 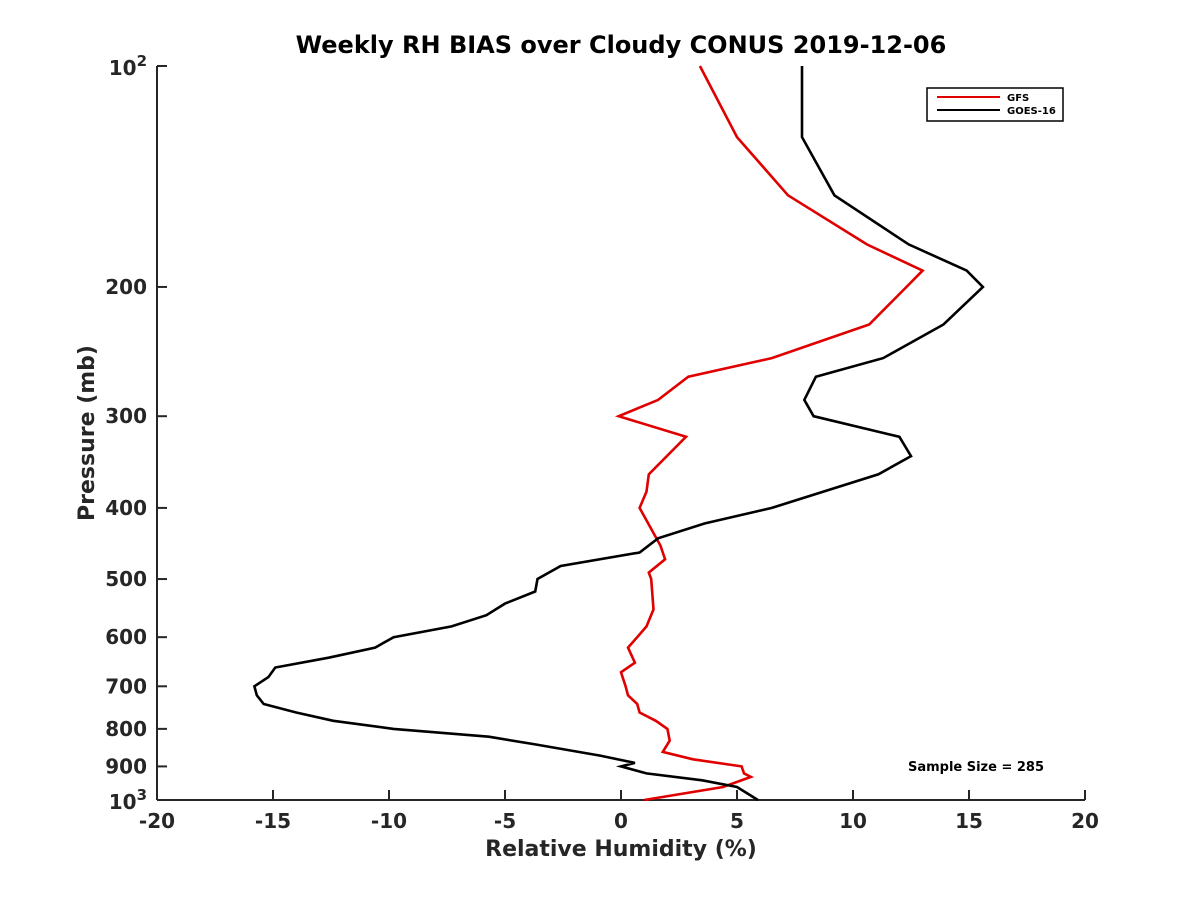 I want to click on x-tick-label: -15, so click(x=273, y=821).